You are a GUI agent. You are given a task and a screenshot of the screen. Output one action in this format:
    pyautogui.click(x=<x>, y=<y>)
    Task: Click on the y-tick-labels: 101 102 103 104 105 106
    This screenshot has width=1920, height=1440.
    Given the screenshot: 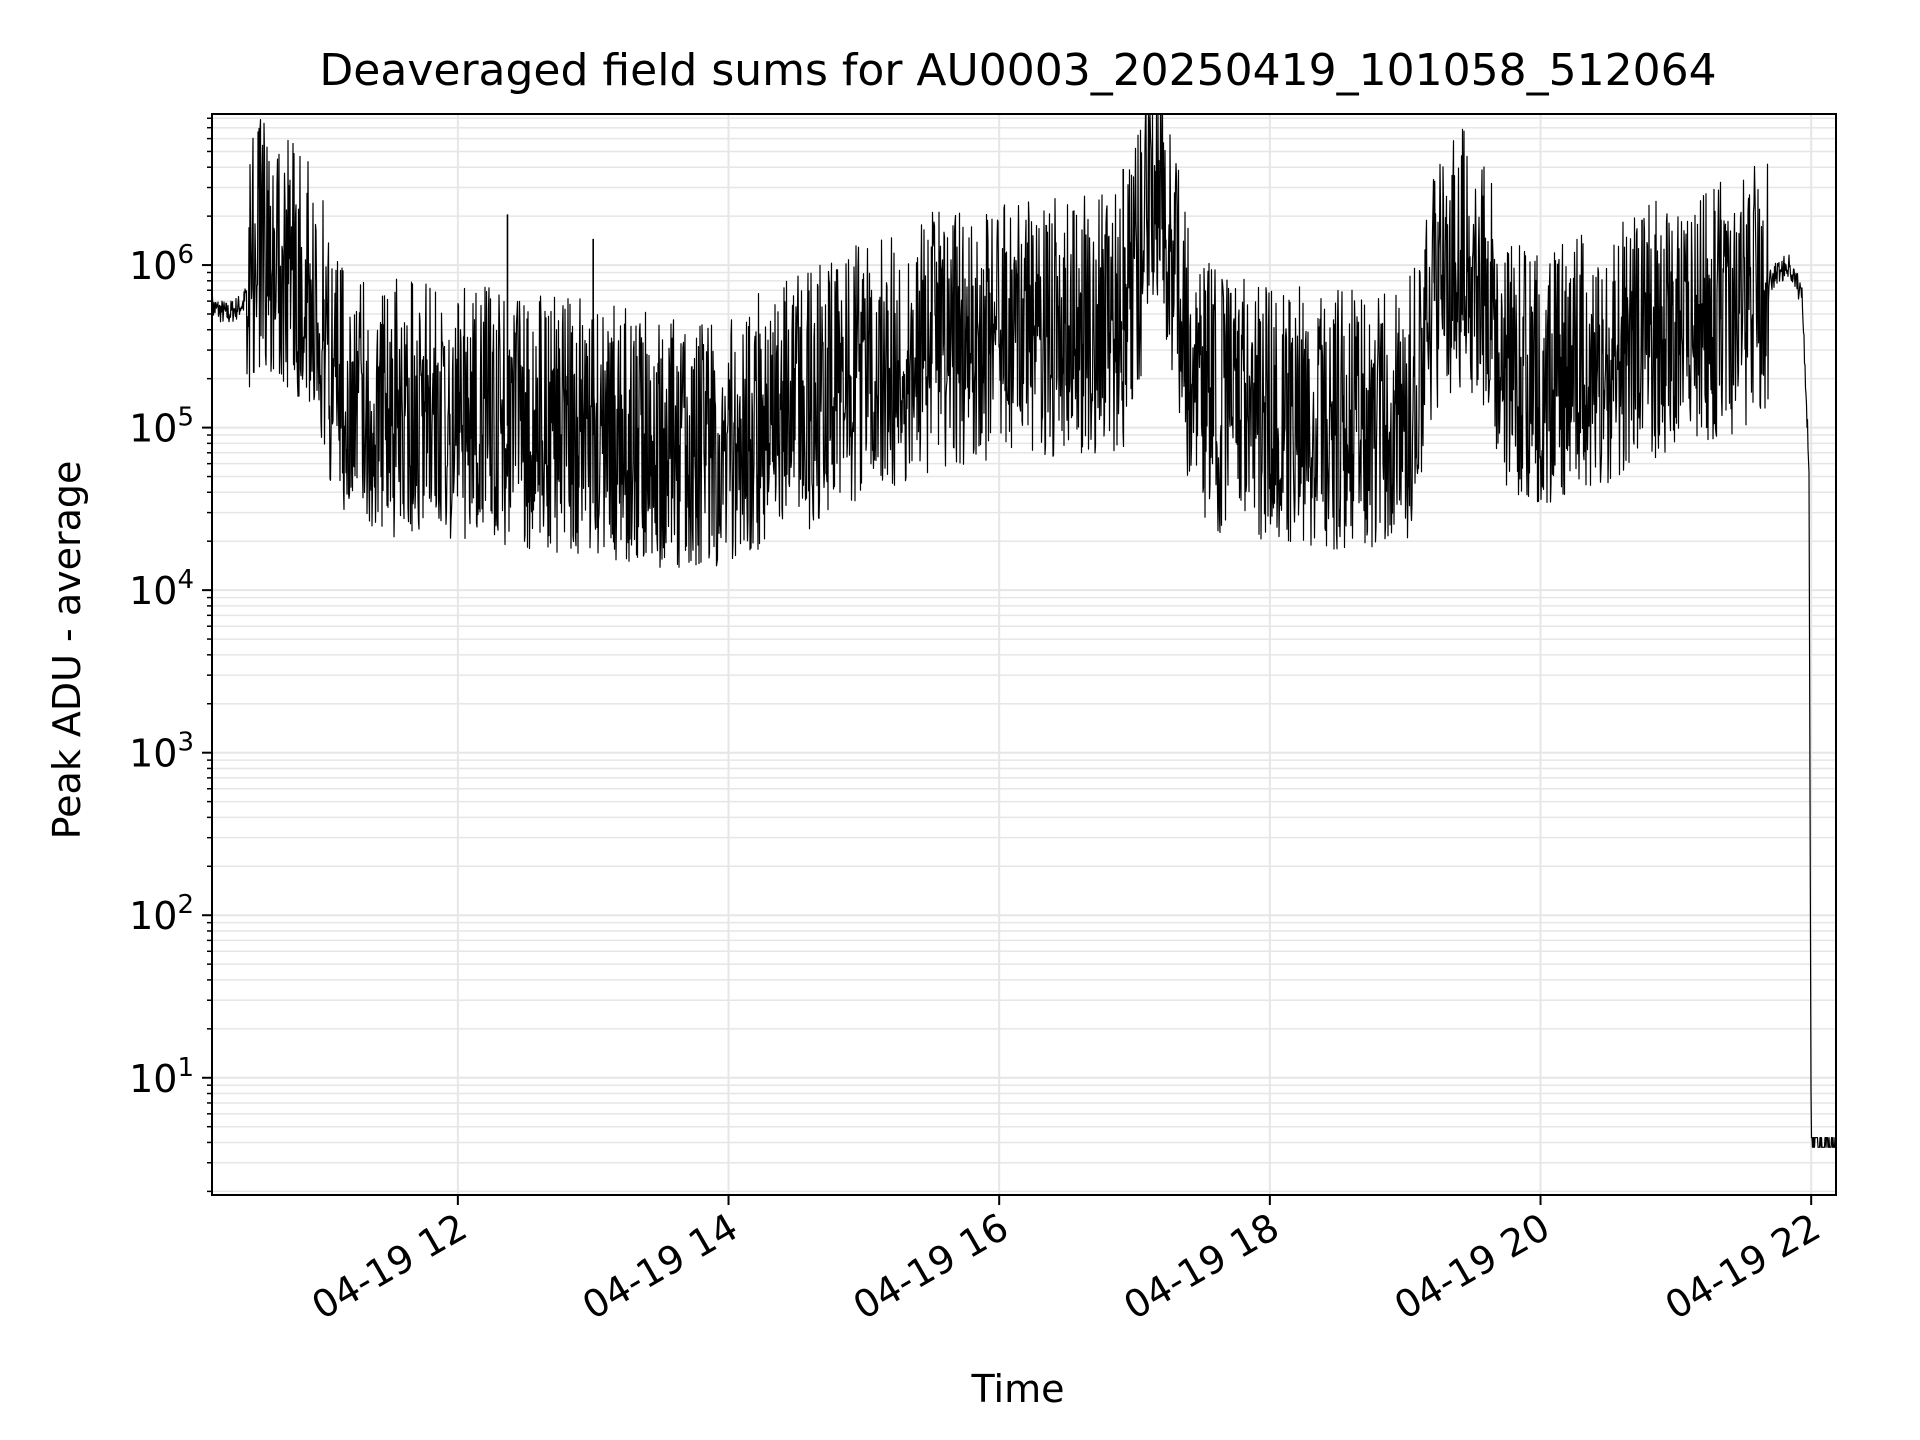 What is the action you would take?
    pyautogui.click(x=161, y=670)
    